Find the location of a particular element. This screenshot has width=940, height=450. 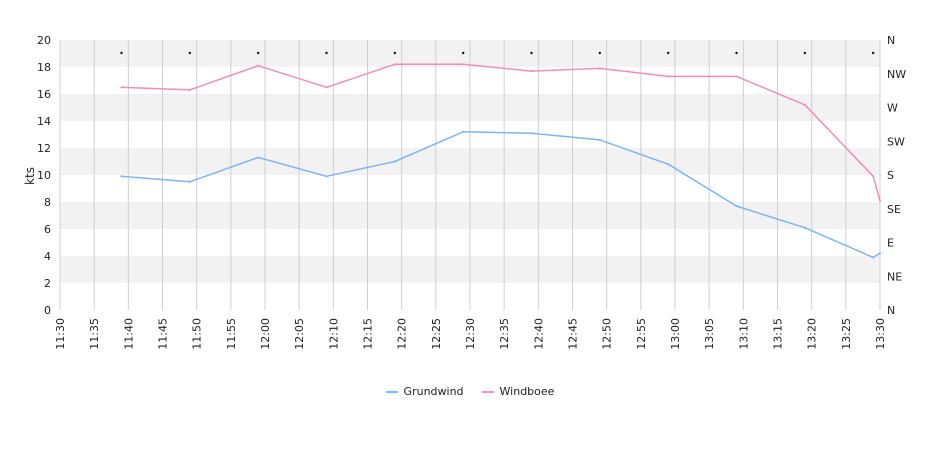

x-tick-label: 11:35 is located at coordinates (94, 334).